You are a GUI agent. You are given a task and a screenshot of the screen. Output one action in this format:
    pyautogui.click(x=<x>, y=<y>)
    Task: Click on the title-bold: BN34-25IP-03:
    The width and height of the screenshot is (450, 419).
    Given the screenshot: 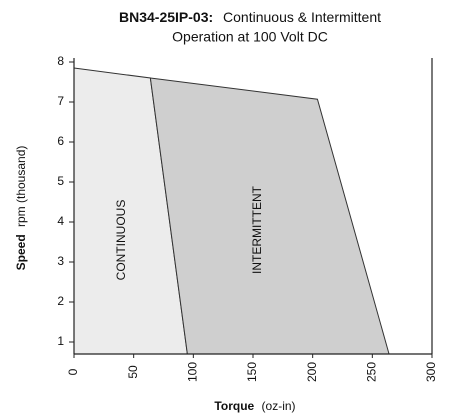 What is the action you would take?
    pyautogui.click(x=166, y=17)
    